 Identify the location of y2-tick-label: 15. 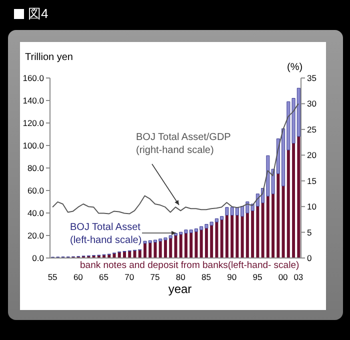
(312, 181).